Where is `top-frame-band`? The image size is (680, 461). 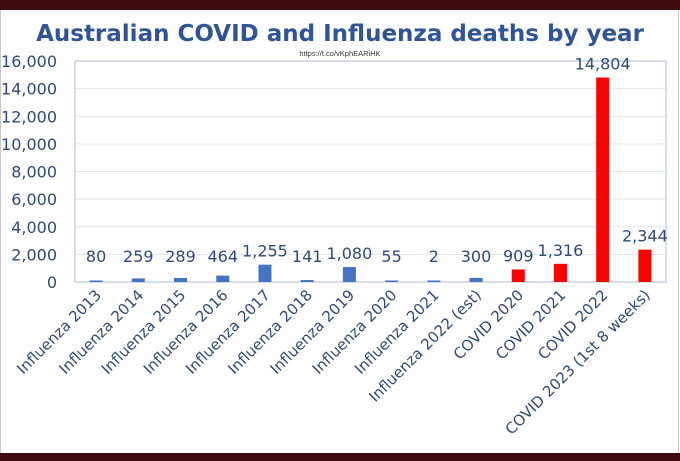
top-frame-band is located at coordinates (340, 5).